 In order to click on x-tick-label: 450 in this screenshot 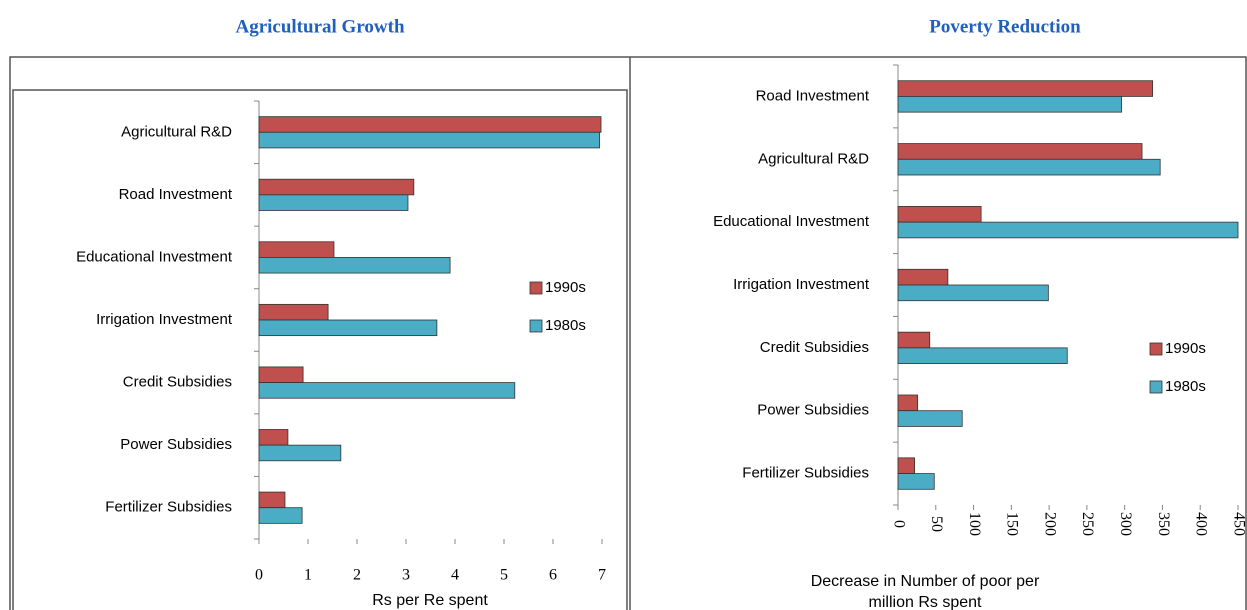, I will do `click(1238, 524)`.